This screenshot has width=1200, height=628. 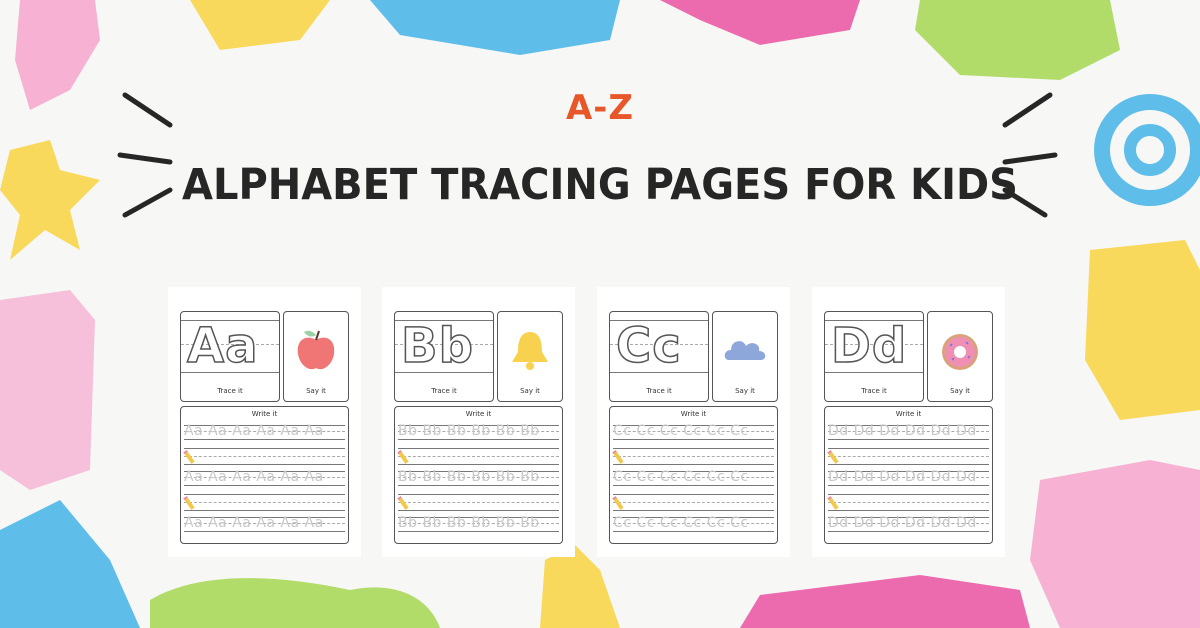 I want to click on trace-box: Aa Trace it, so click(x=230, y=356).